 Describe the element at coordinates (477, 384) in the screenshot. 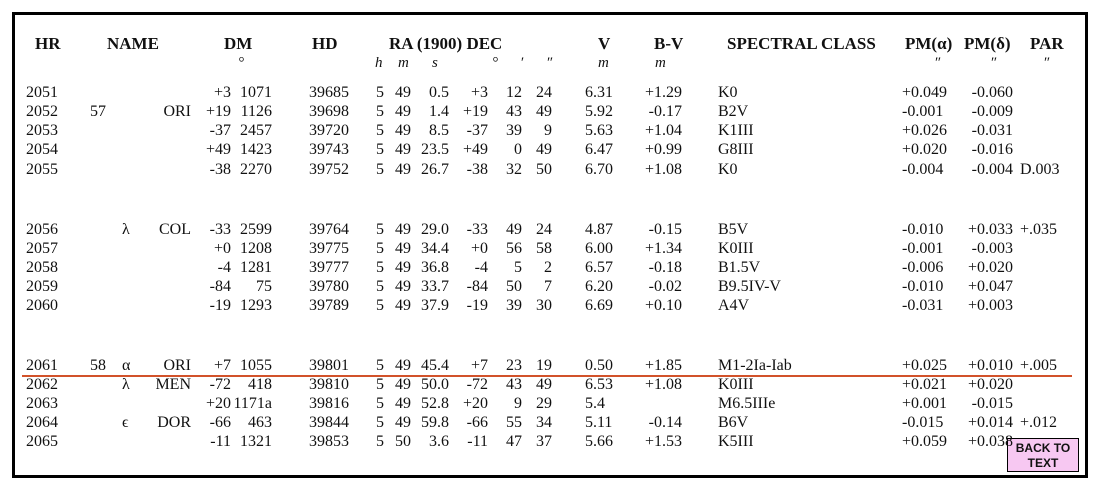

I see `cell-dec-d: -72` at that location.